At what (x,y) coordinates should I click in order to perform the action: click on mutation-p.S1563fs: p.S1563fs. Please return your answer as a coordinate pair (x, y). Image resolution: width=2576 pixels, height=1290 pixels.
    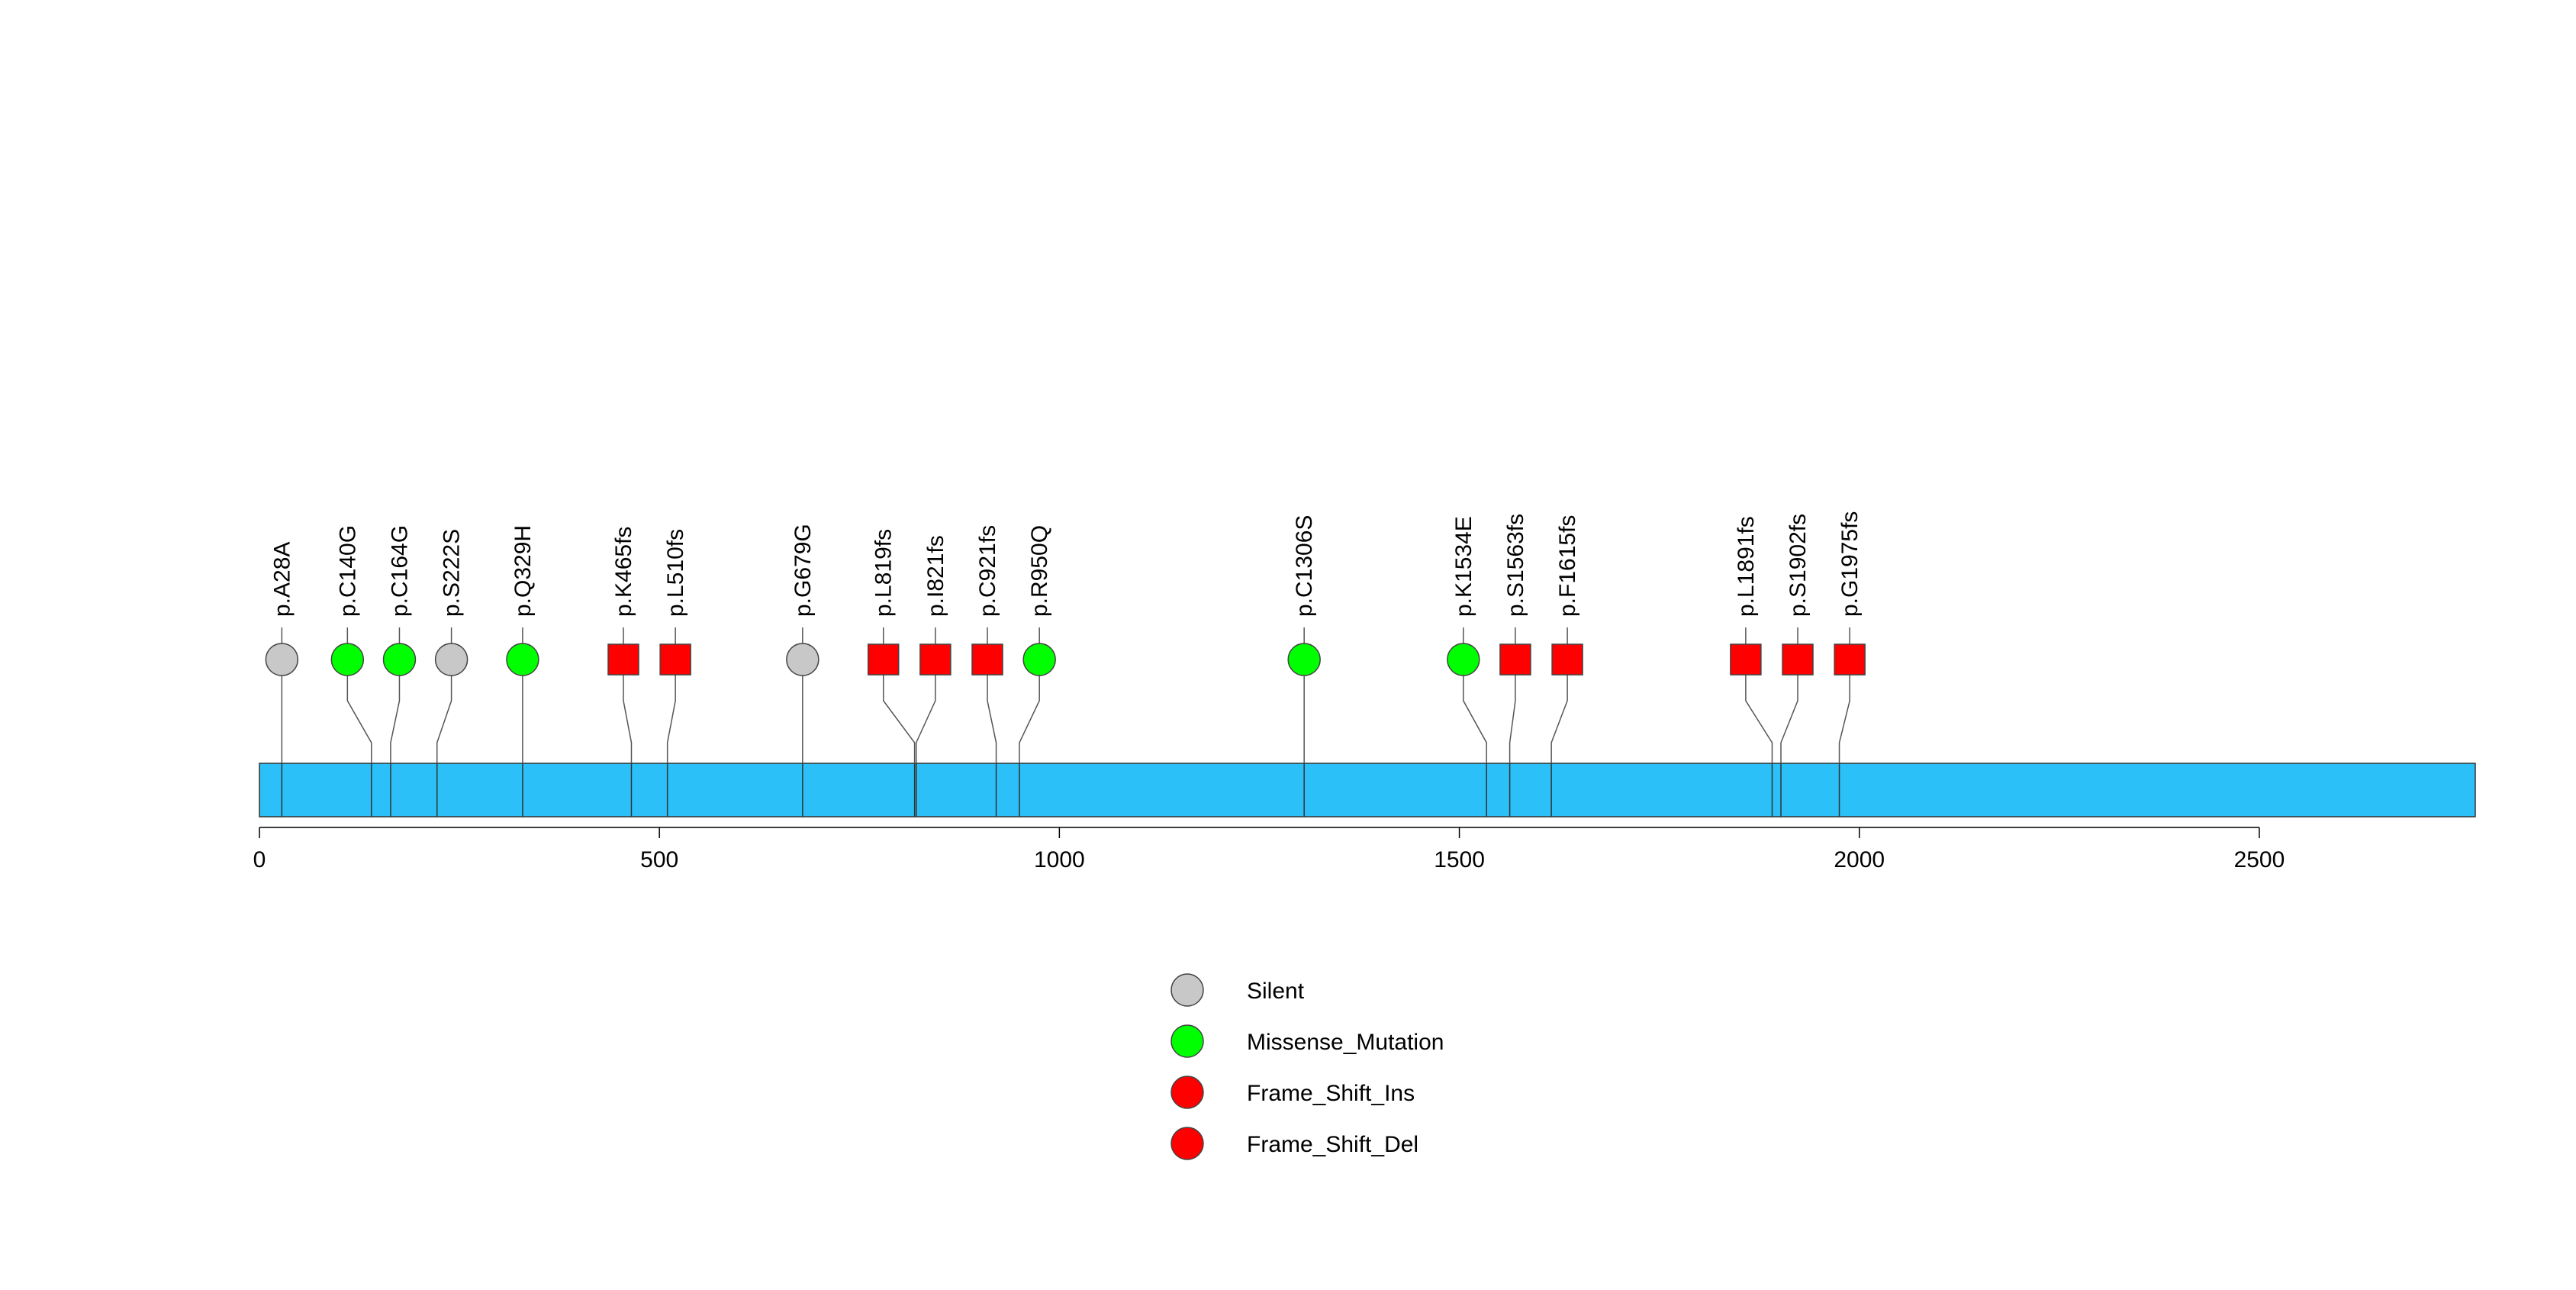
    Looking at the image, I should click on (1515, 665).